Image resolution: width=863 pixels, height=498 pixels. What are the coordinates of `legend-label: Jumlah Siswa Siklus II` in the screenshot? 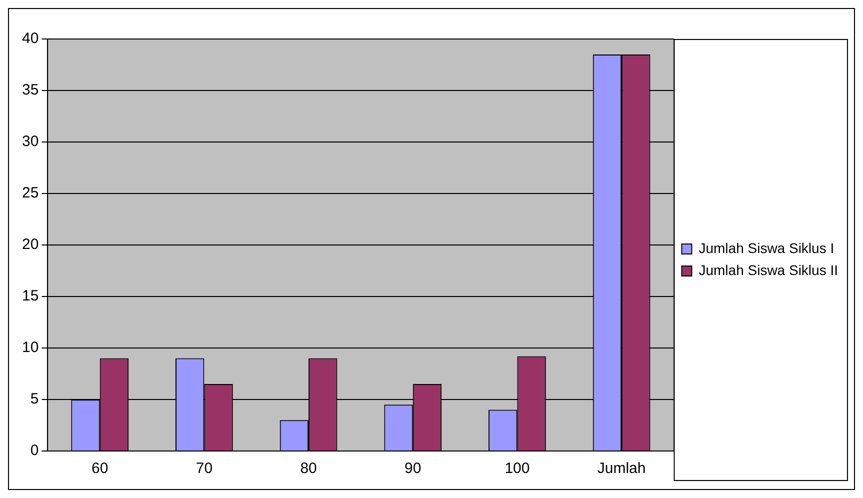 It's located at (768, 270).